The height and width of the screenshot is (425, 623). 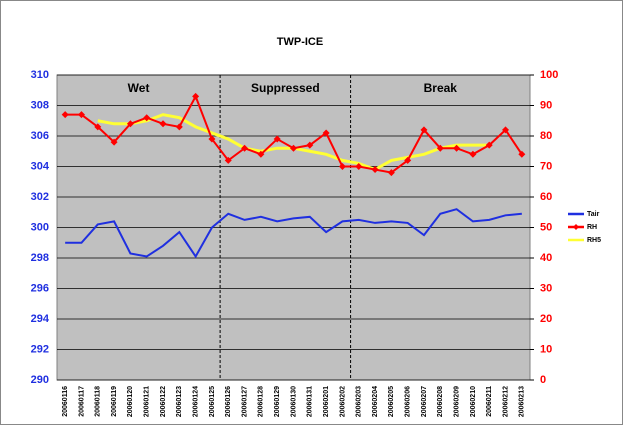 What do you see at coordinates (293, 233) in the screenshot?
I see `series-line` at bounding box center [293, 233].